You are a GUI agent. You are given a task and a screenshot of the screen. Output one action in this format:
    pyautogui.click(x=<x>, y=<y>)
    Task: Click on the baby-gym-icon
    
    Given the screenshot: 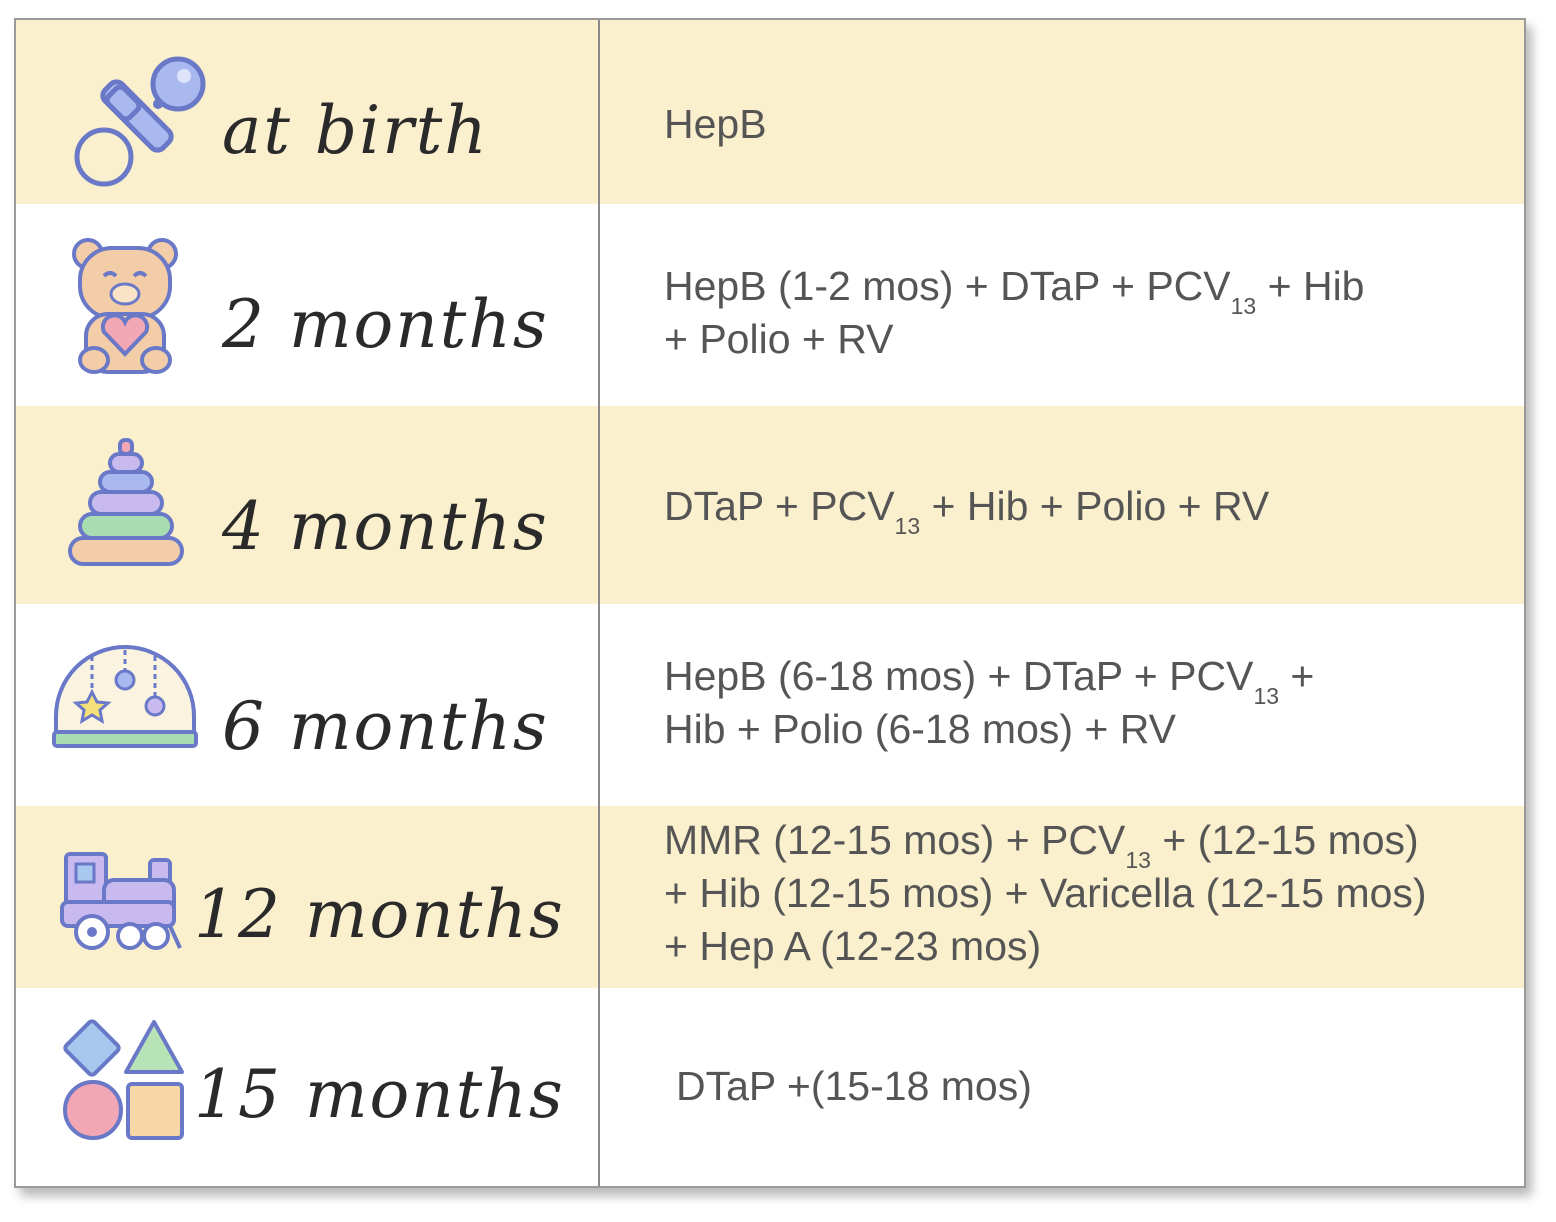 What is the action you would take?
    pyautogui.click(x=125, y=696)
    